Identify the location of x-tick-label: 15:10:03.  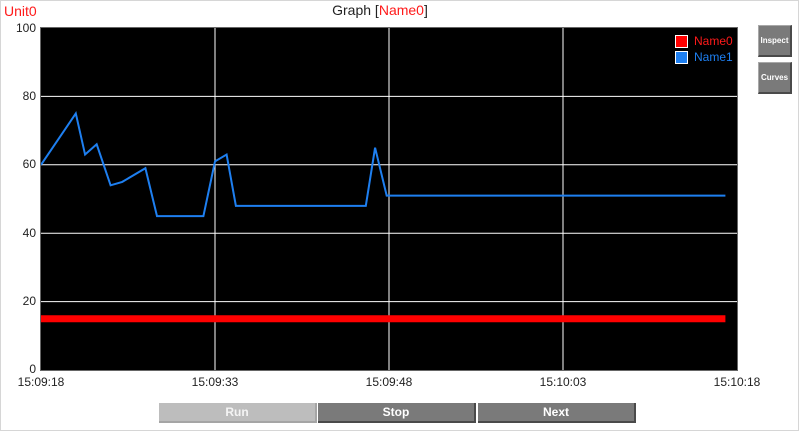
(563, 382).